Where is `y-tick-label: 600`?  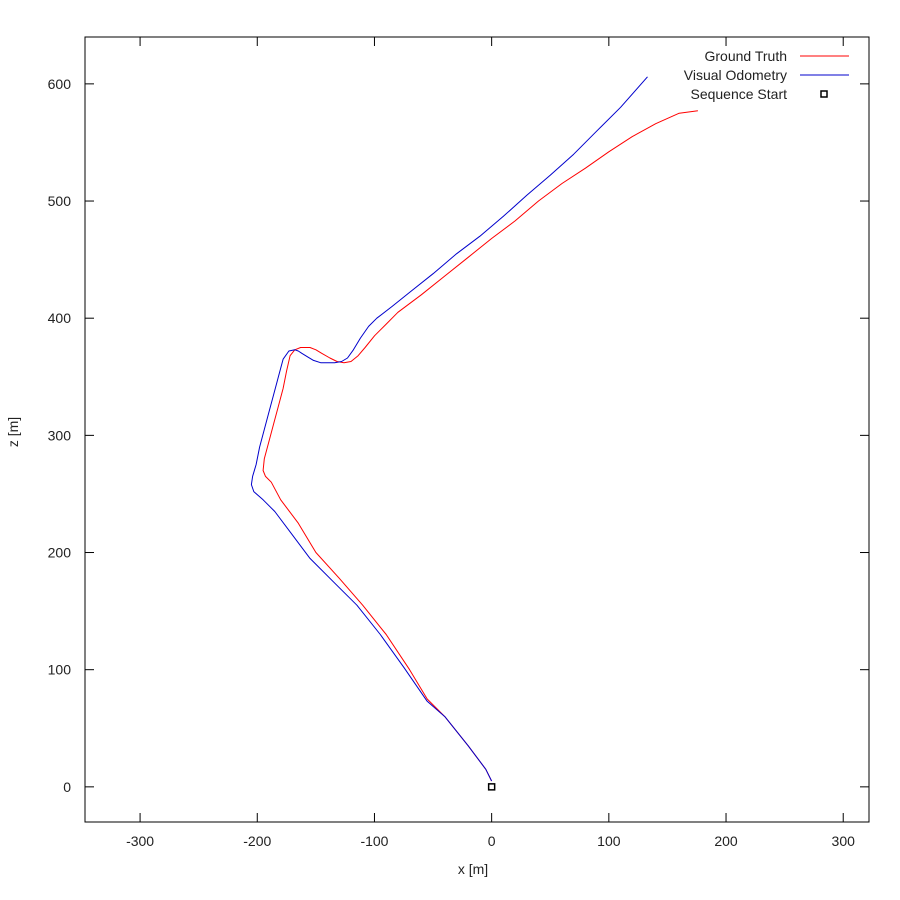
y-tick-label: 600 is located at coordinates (60, 84).